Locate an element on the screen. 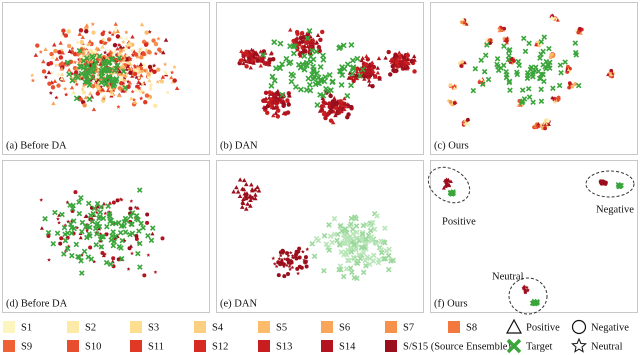 The height and width of the screenshot is (355, 640). legend-swatch is located at coordinates (327, 346).